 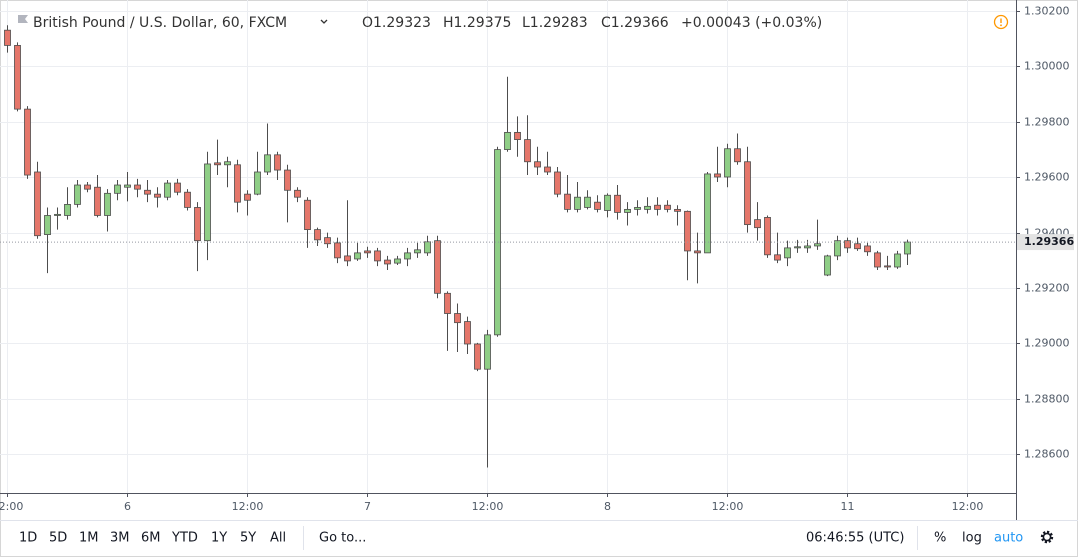 What do you see at coordinates (219, 538) in the screenshot?
I see `range-button: 1Y` at bounding box center [219, 538].